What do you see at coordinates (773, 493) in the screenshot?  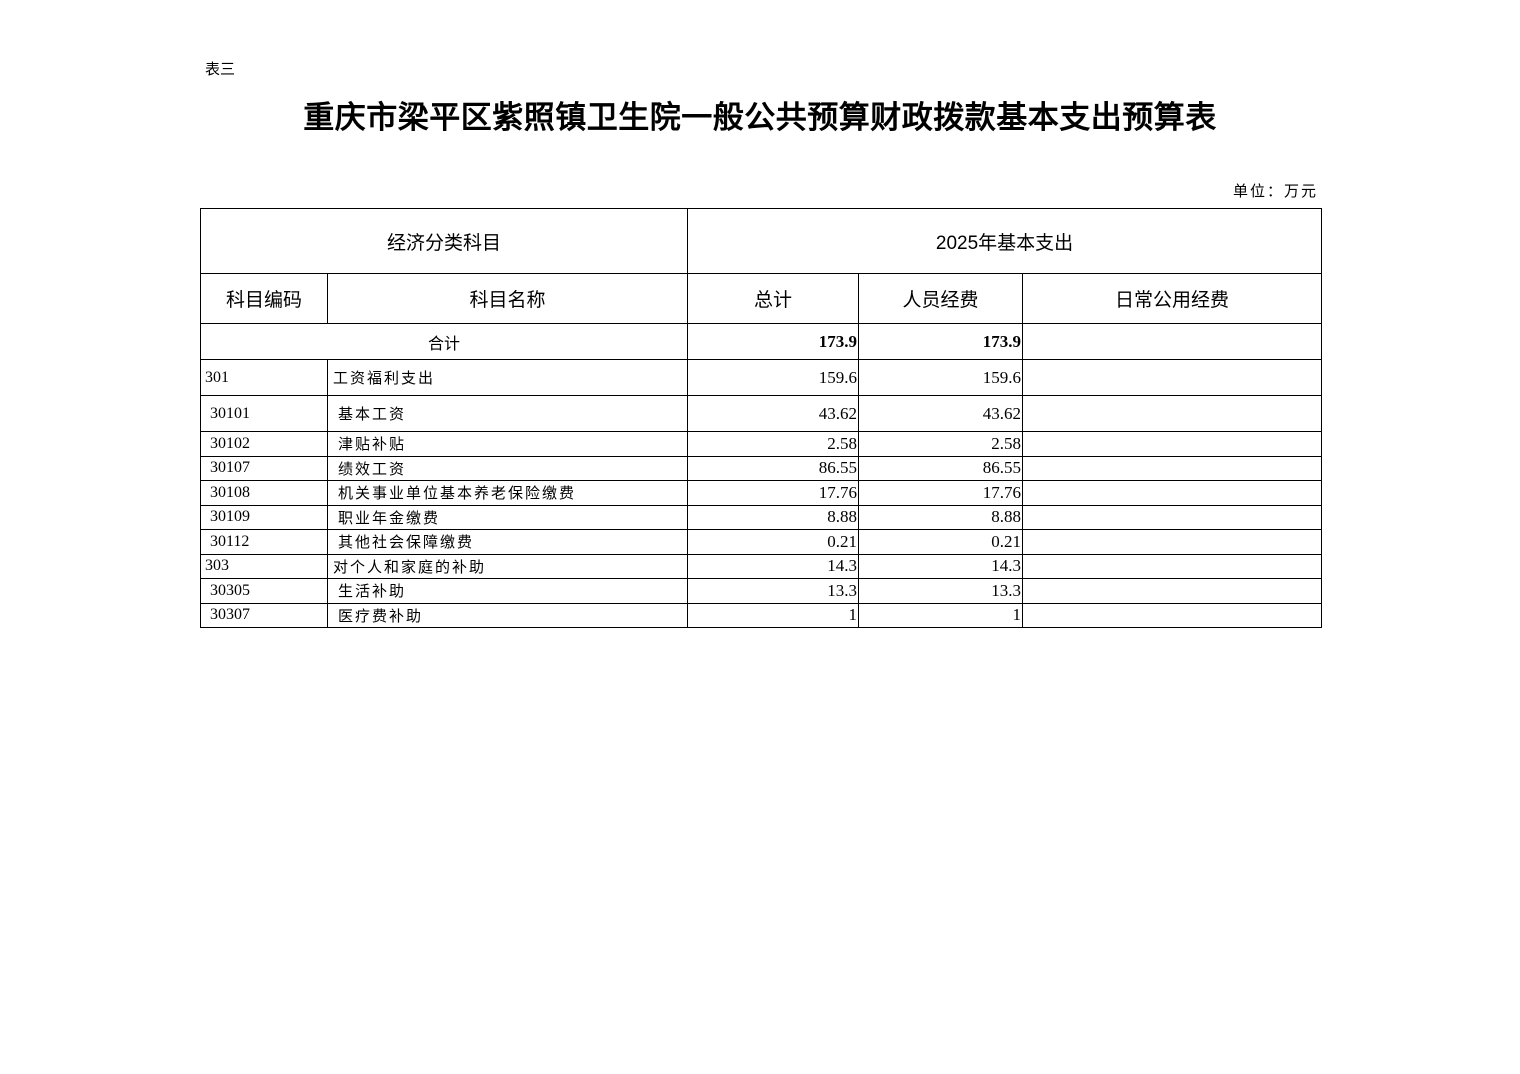 I see `row-total: 17.76` at bounding box center [773, 493].